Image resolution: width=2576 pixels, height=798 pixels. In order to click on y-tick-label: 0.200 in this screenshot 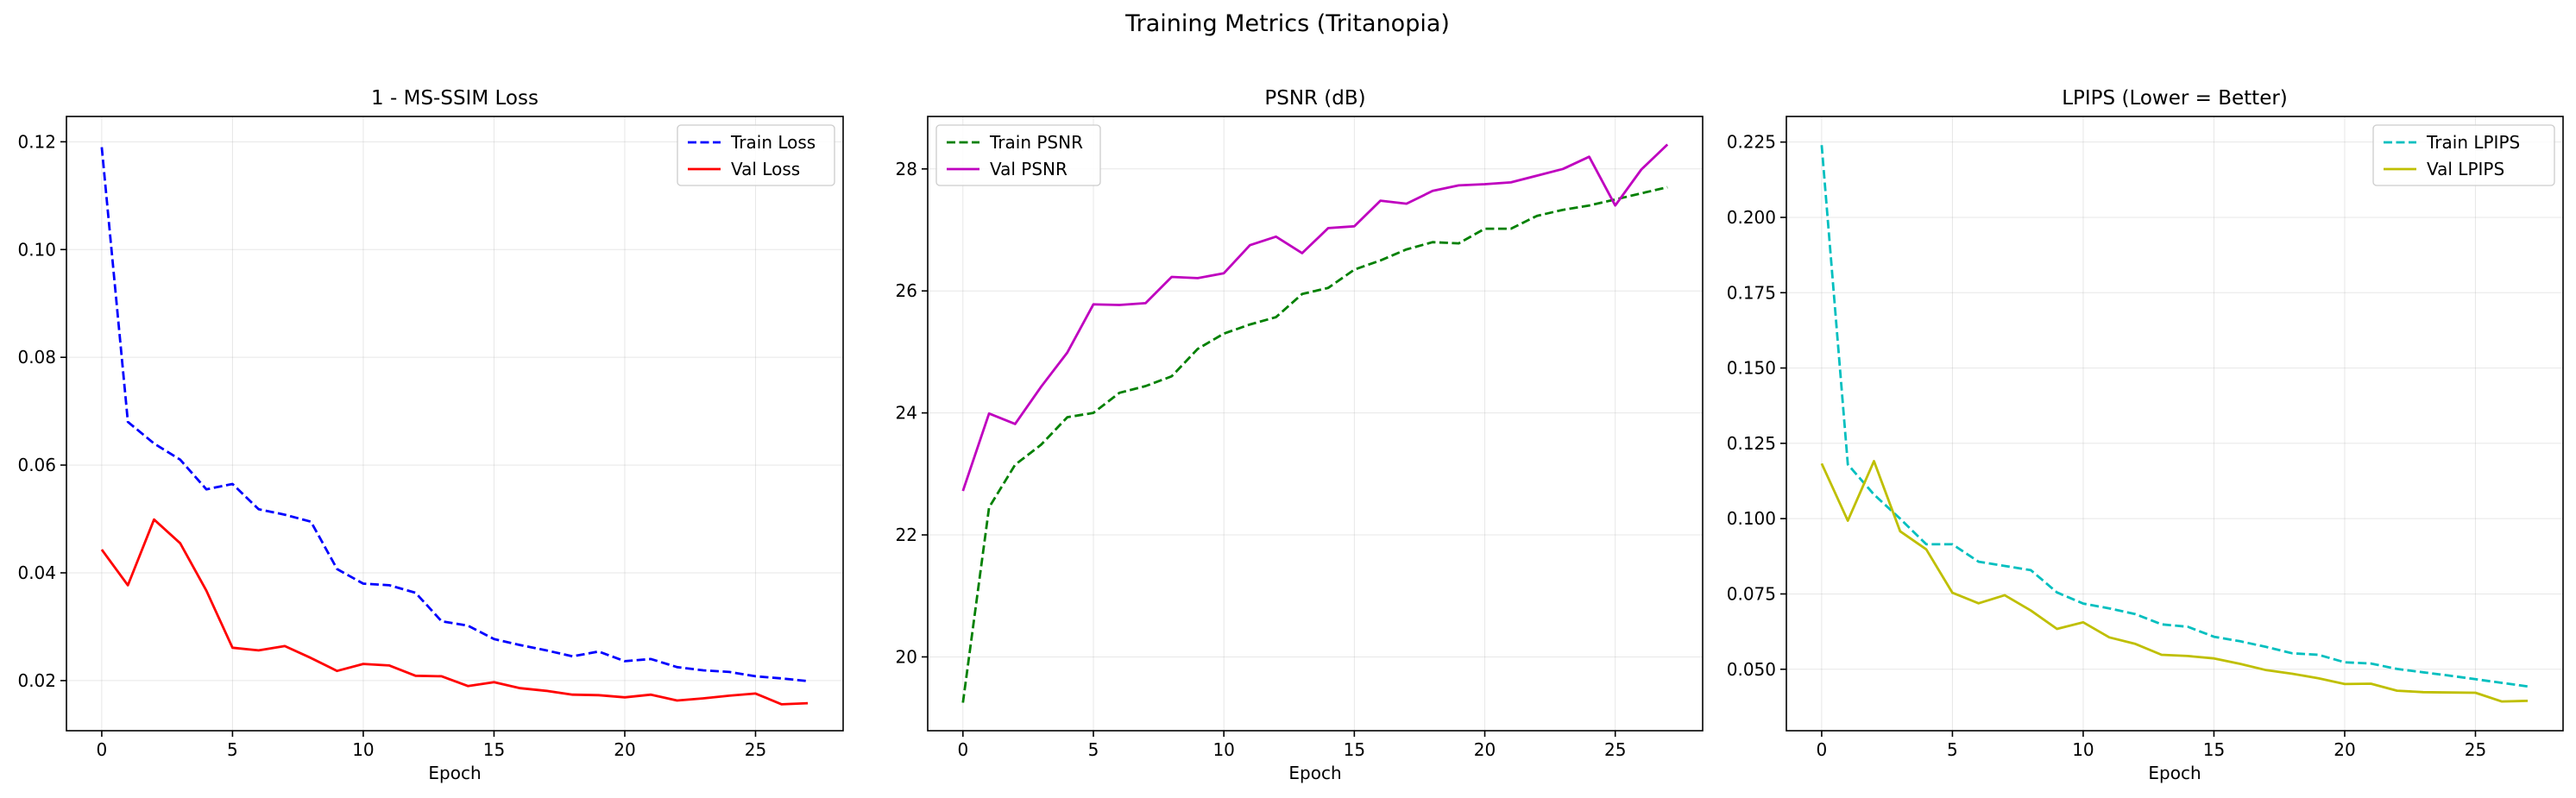, I will do `click(1752, 217)`.